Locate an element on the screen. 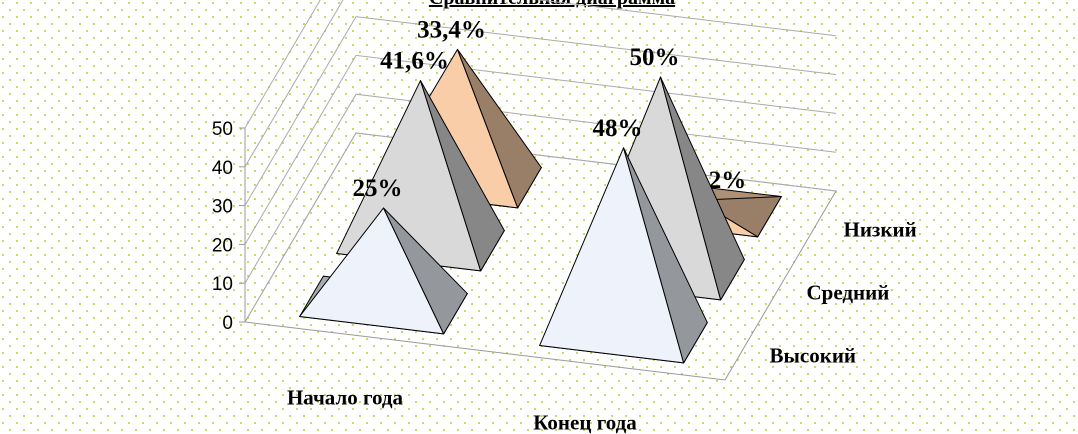  series-label: Средний is located at coordinates (848, 293).